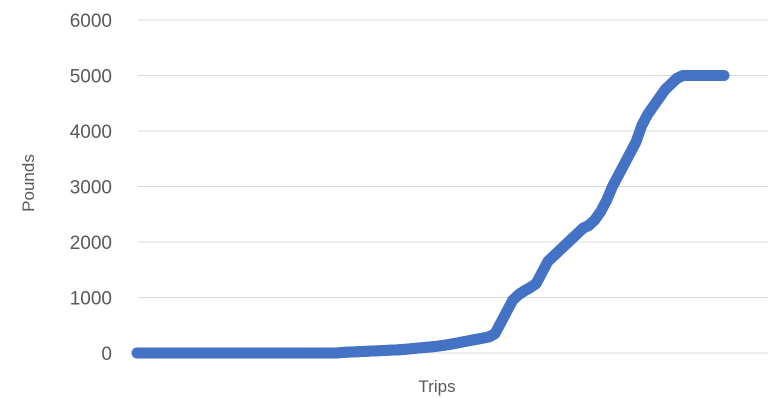  What do you see at coordinates (436, 386) in the screenshot?
I see `x-axis-title: Trips` at bounding box center [436, 386].